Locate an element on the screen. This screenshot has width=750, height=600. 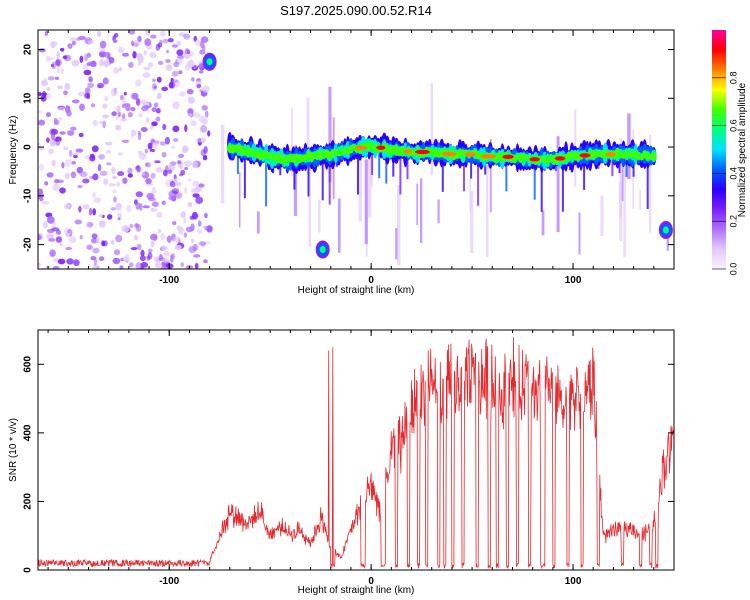
colorbar-tick-label: 0.8 is located at coordinates (733, 78).